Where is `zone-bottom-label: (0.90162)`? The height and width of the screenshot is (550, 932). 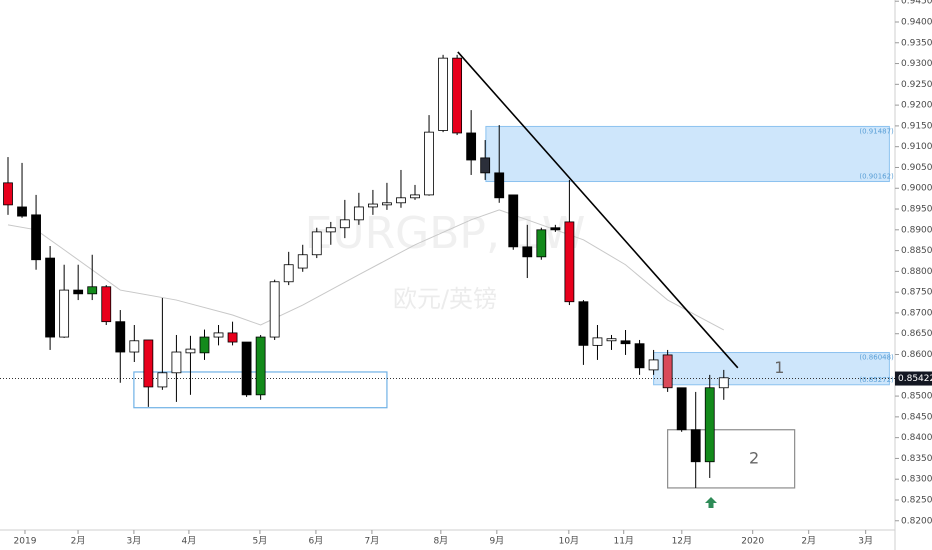
zone-bottom-label: (0.90162) is located at coordinates (876, 177).